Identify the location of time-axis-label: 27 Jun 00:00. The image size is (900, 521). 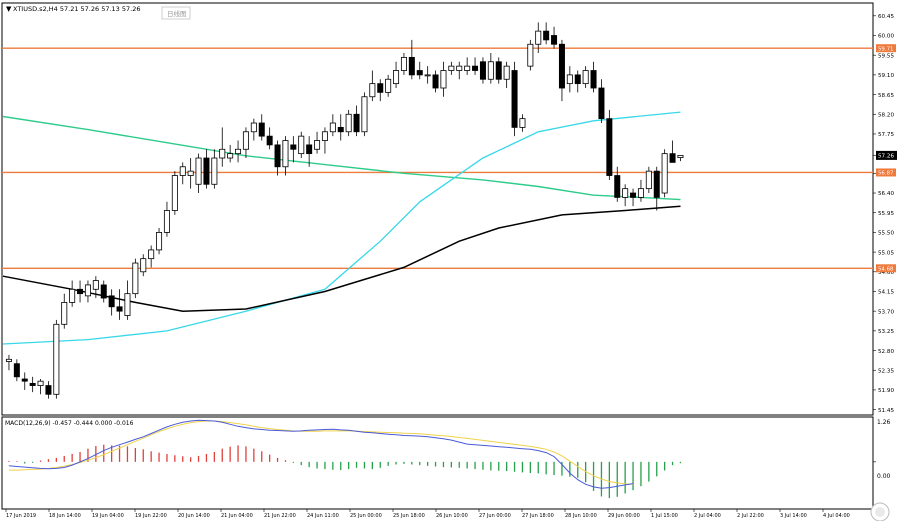
(495, 516).